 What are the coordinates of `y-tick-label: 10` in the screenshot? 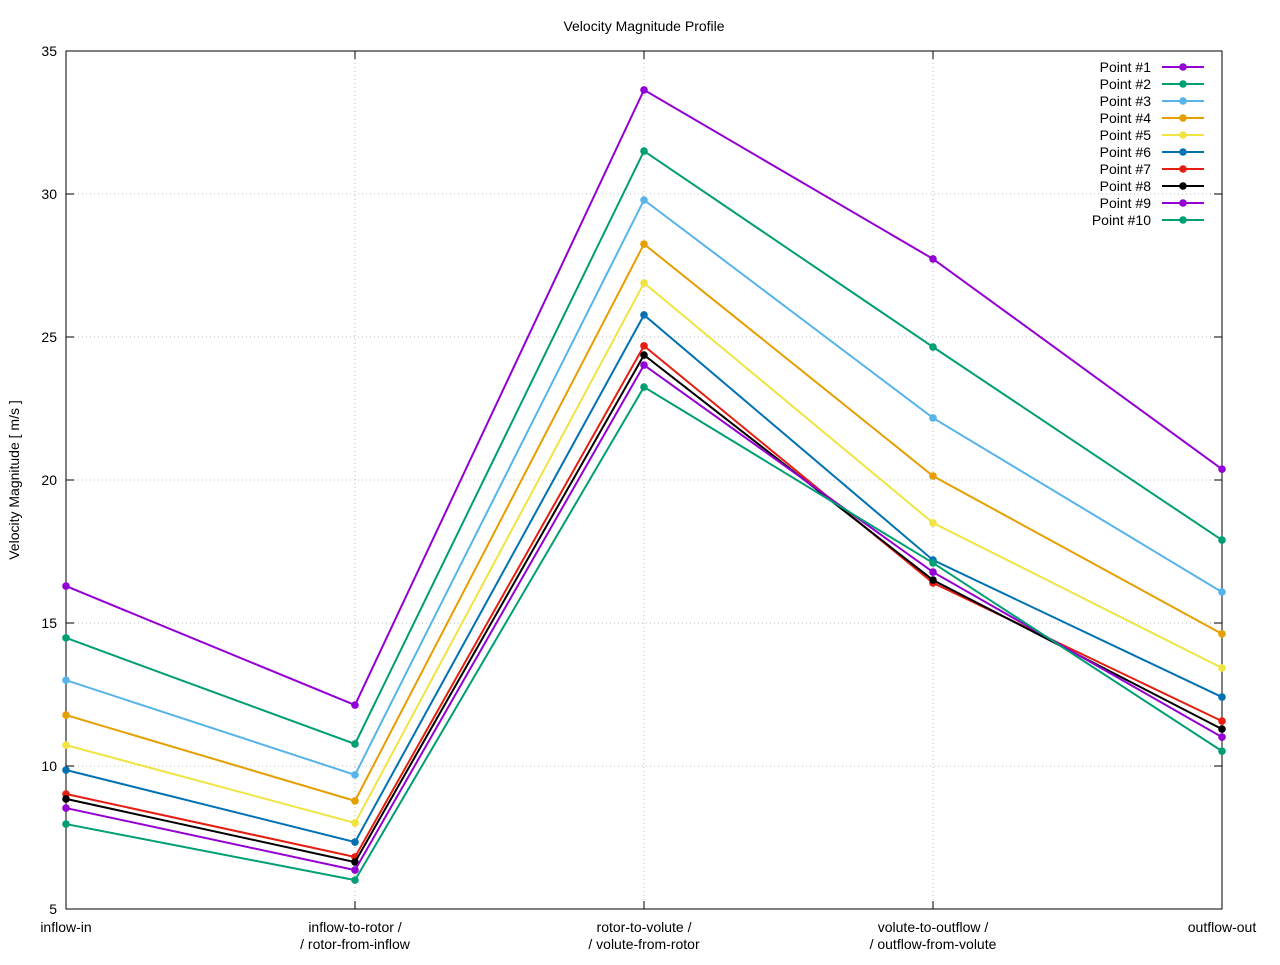 It's located at (49, 766).